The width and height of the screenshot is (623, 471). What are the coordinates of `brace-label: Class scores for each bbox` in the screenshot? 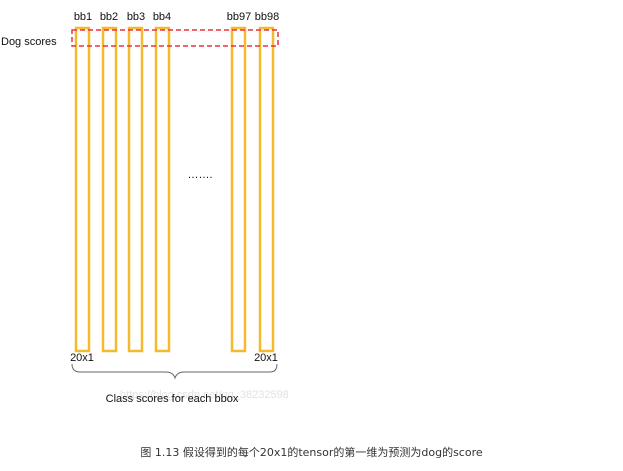 It's located at (172, 399).